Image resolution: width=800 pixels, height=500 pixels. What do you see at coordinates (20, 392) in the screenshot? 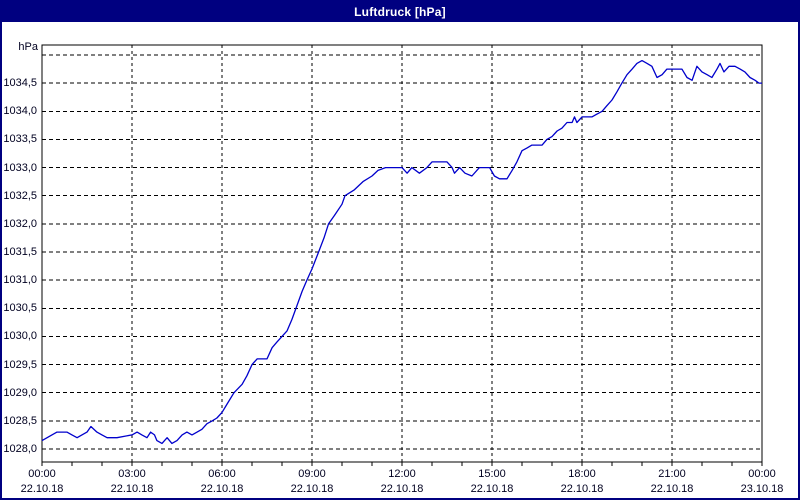
I see `y-axis-tick-label: 1029,0` at bounding box center [20, 392].